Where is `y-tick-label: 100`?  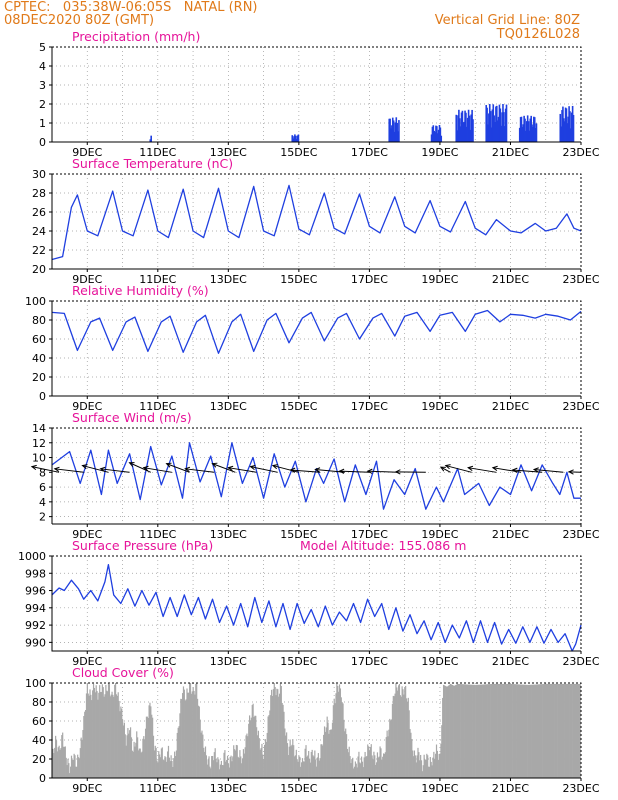
y-tick-label: 100 is located at coordinates (35, 683).